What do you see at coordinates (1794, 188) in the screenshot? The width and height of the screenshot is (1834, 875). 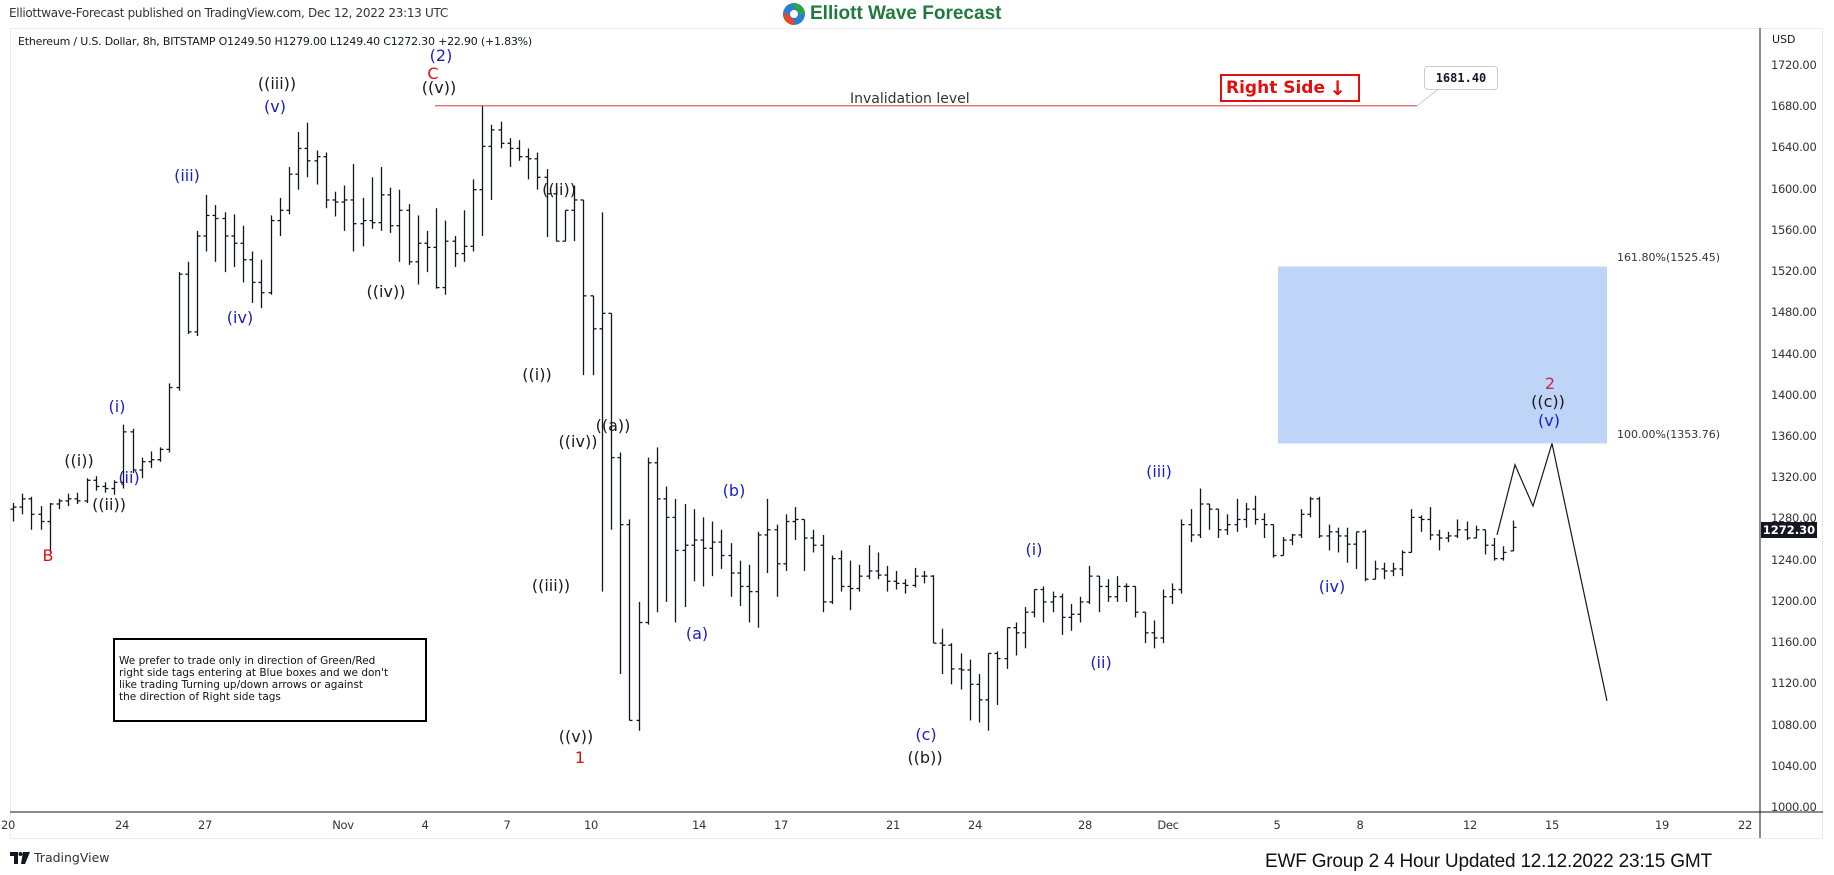 I see `y-tick-label: 1600.00` at bounding box center [1794, 188].